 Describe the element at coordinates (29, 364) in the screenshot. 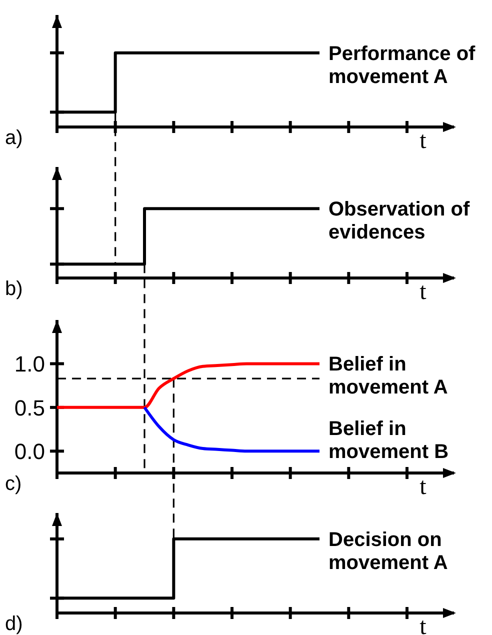

I see `y-tick-label: 1.0` at that location.